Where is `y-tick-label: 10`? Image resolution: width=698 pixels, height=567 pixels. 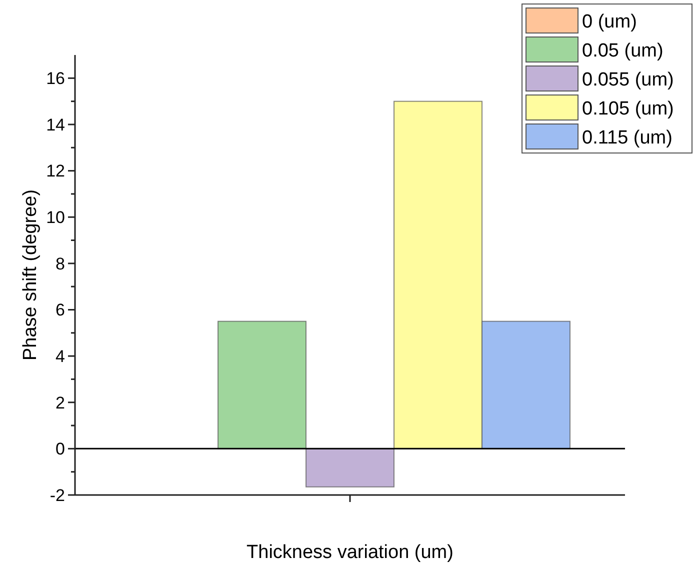
y-tick-label: 10 is located at coordinates (55, 218).